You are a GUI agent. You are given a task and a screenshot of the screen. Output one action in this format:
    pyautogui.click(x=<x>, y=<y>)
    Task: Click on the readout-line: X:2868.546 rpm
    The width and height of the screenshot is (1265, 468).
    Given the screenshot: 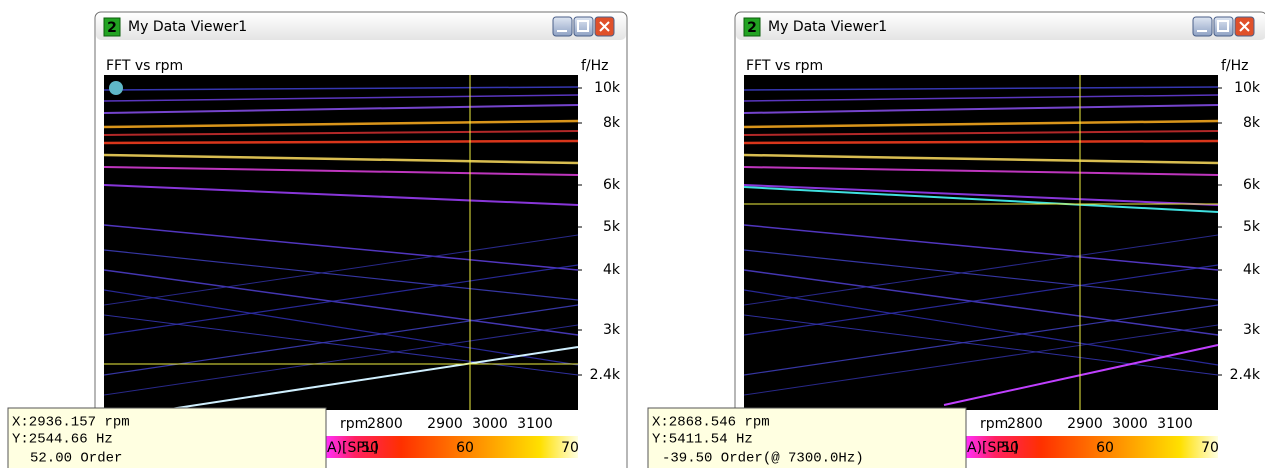 What is the action you would take?
    pyautogui.click(x=711, y=423)
    